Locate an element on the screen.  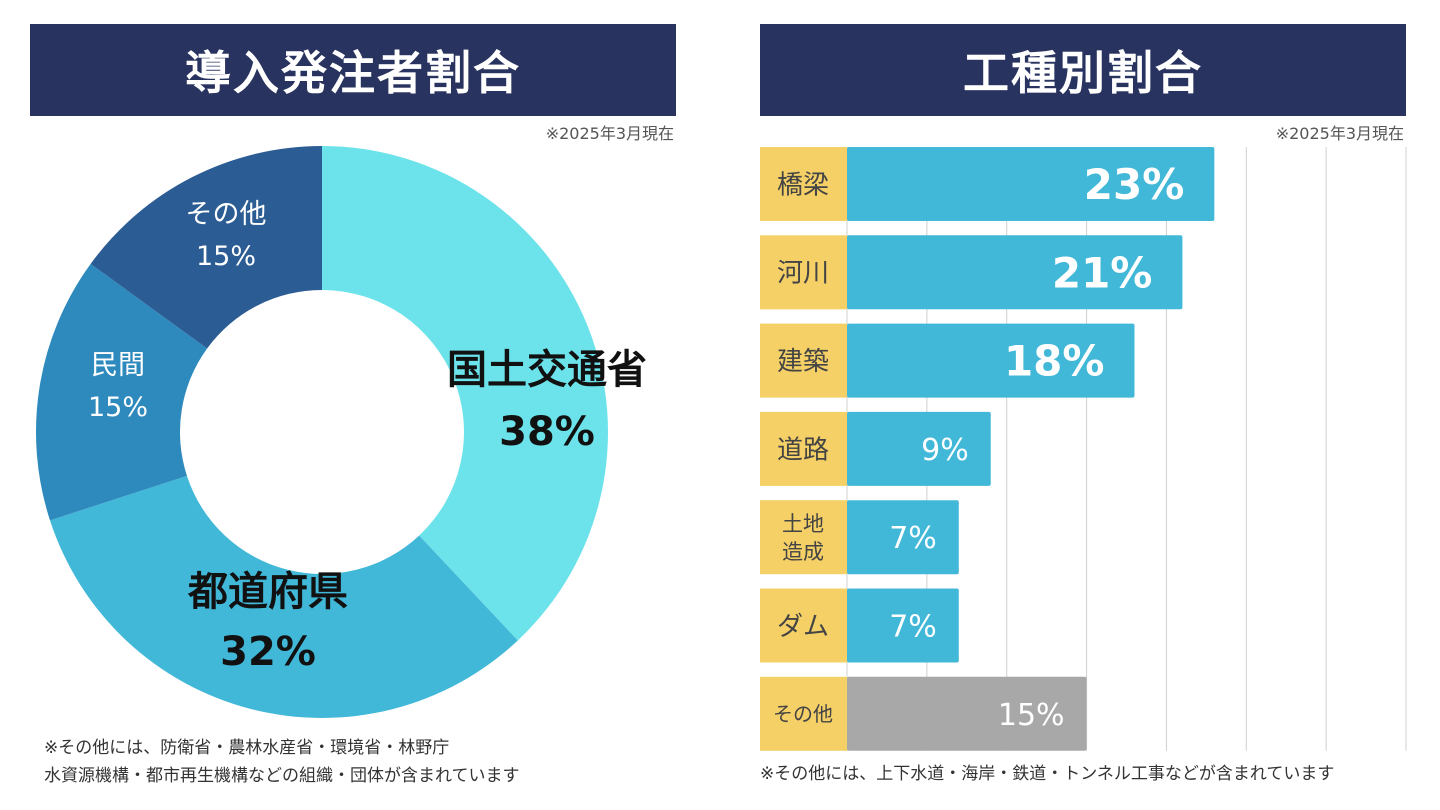
bar-value-label: 18% is located at coordinates (1054, 361).